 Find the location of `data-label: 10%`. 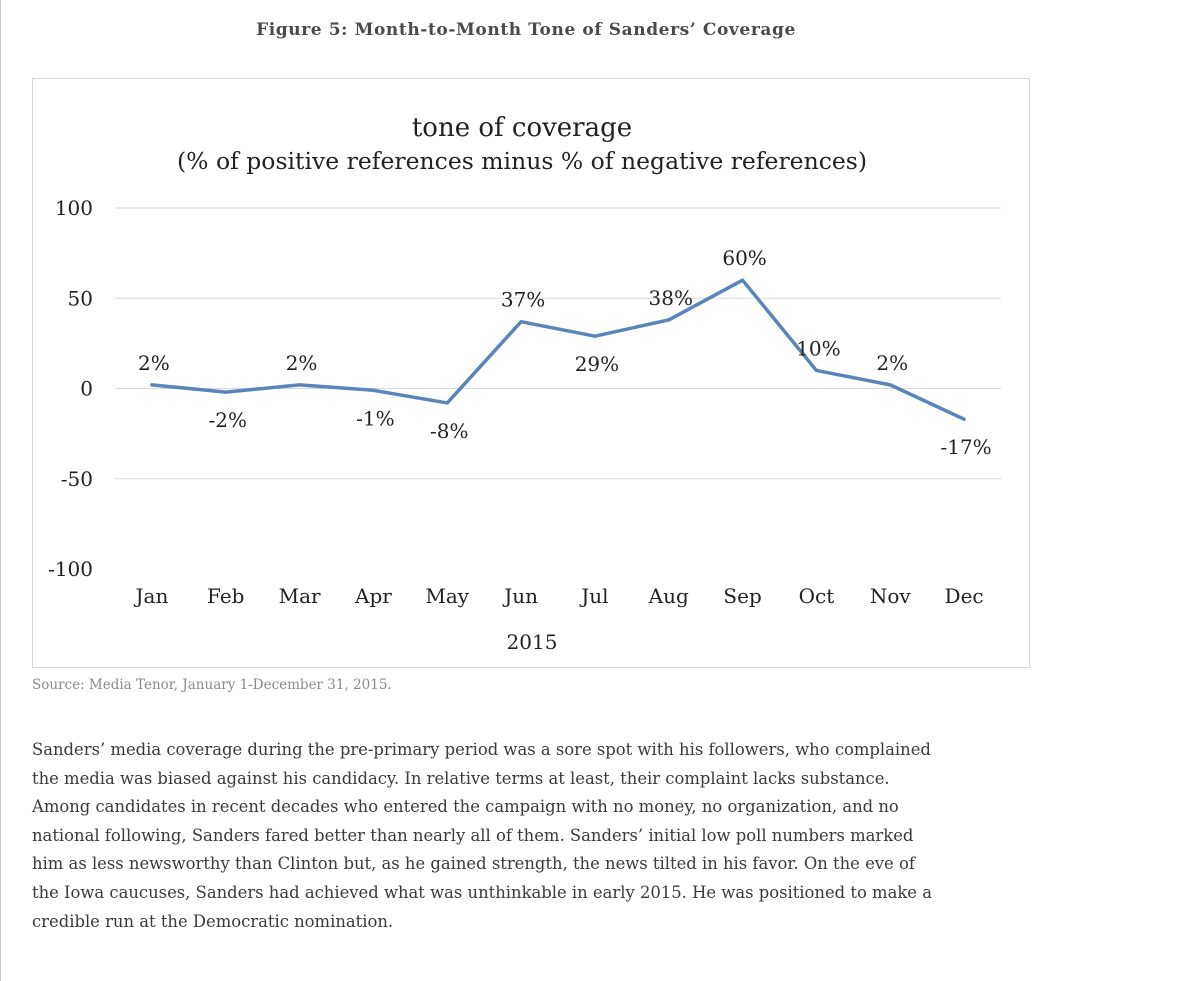

data-label: 10% is located at coordinates (818, 348).